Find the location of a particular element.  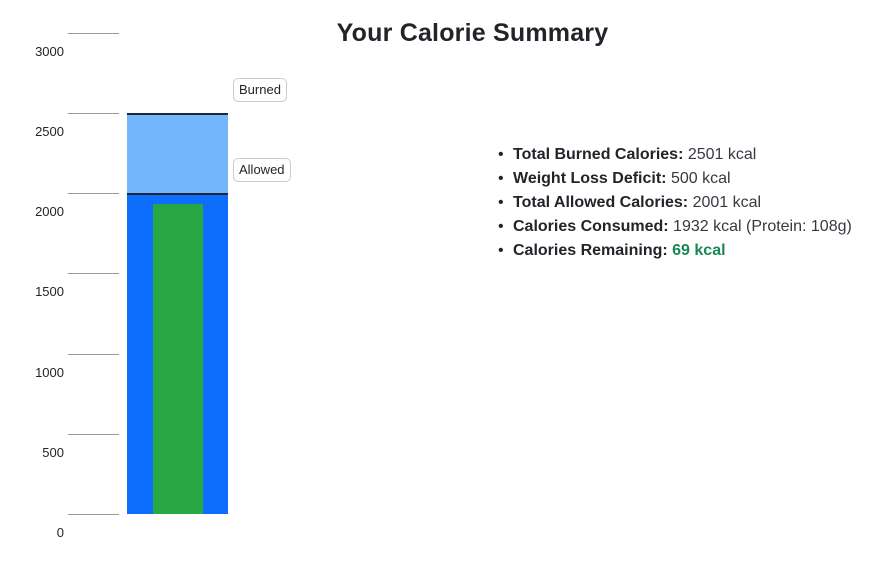

y-axis-label: 2000 is located at coordinates (49, 211).